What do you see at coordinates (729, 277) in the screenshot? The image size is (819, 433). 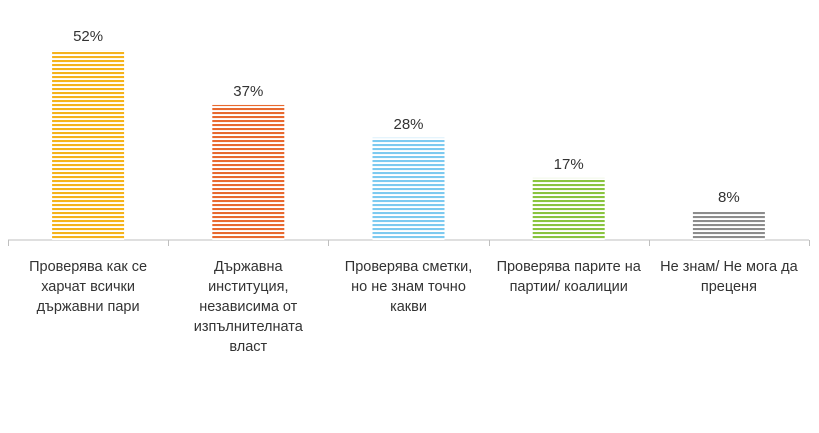 I see `category-label-5: Не знам/ Не мога да преценя` at bounding box center [729, 277].